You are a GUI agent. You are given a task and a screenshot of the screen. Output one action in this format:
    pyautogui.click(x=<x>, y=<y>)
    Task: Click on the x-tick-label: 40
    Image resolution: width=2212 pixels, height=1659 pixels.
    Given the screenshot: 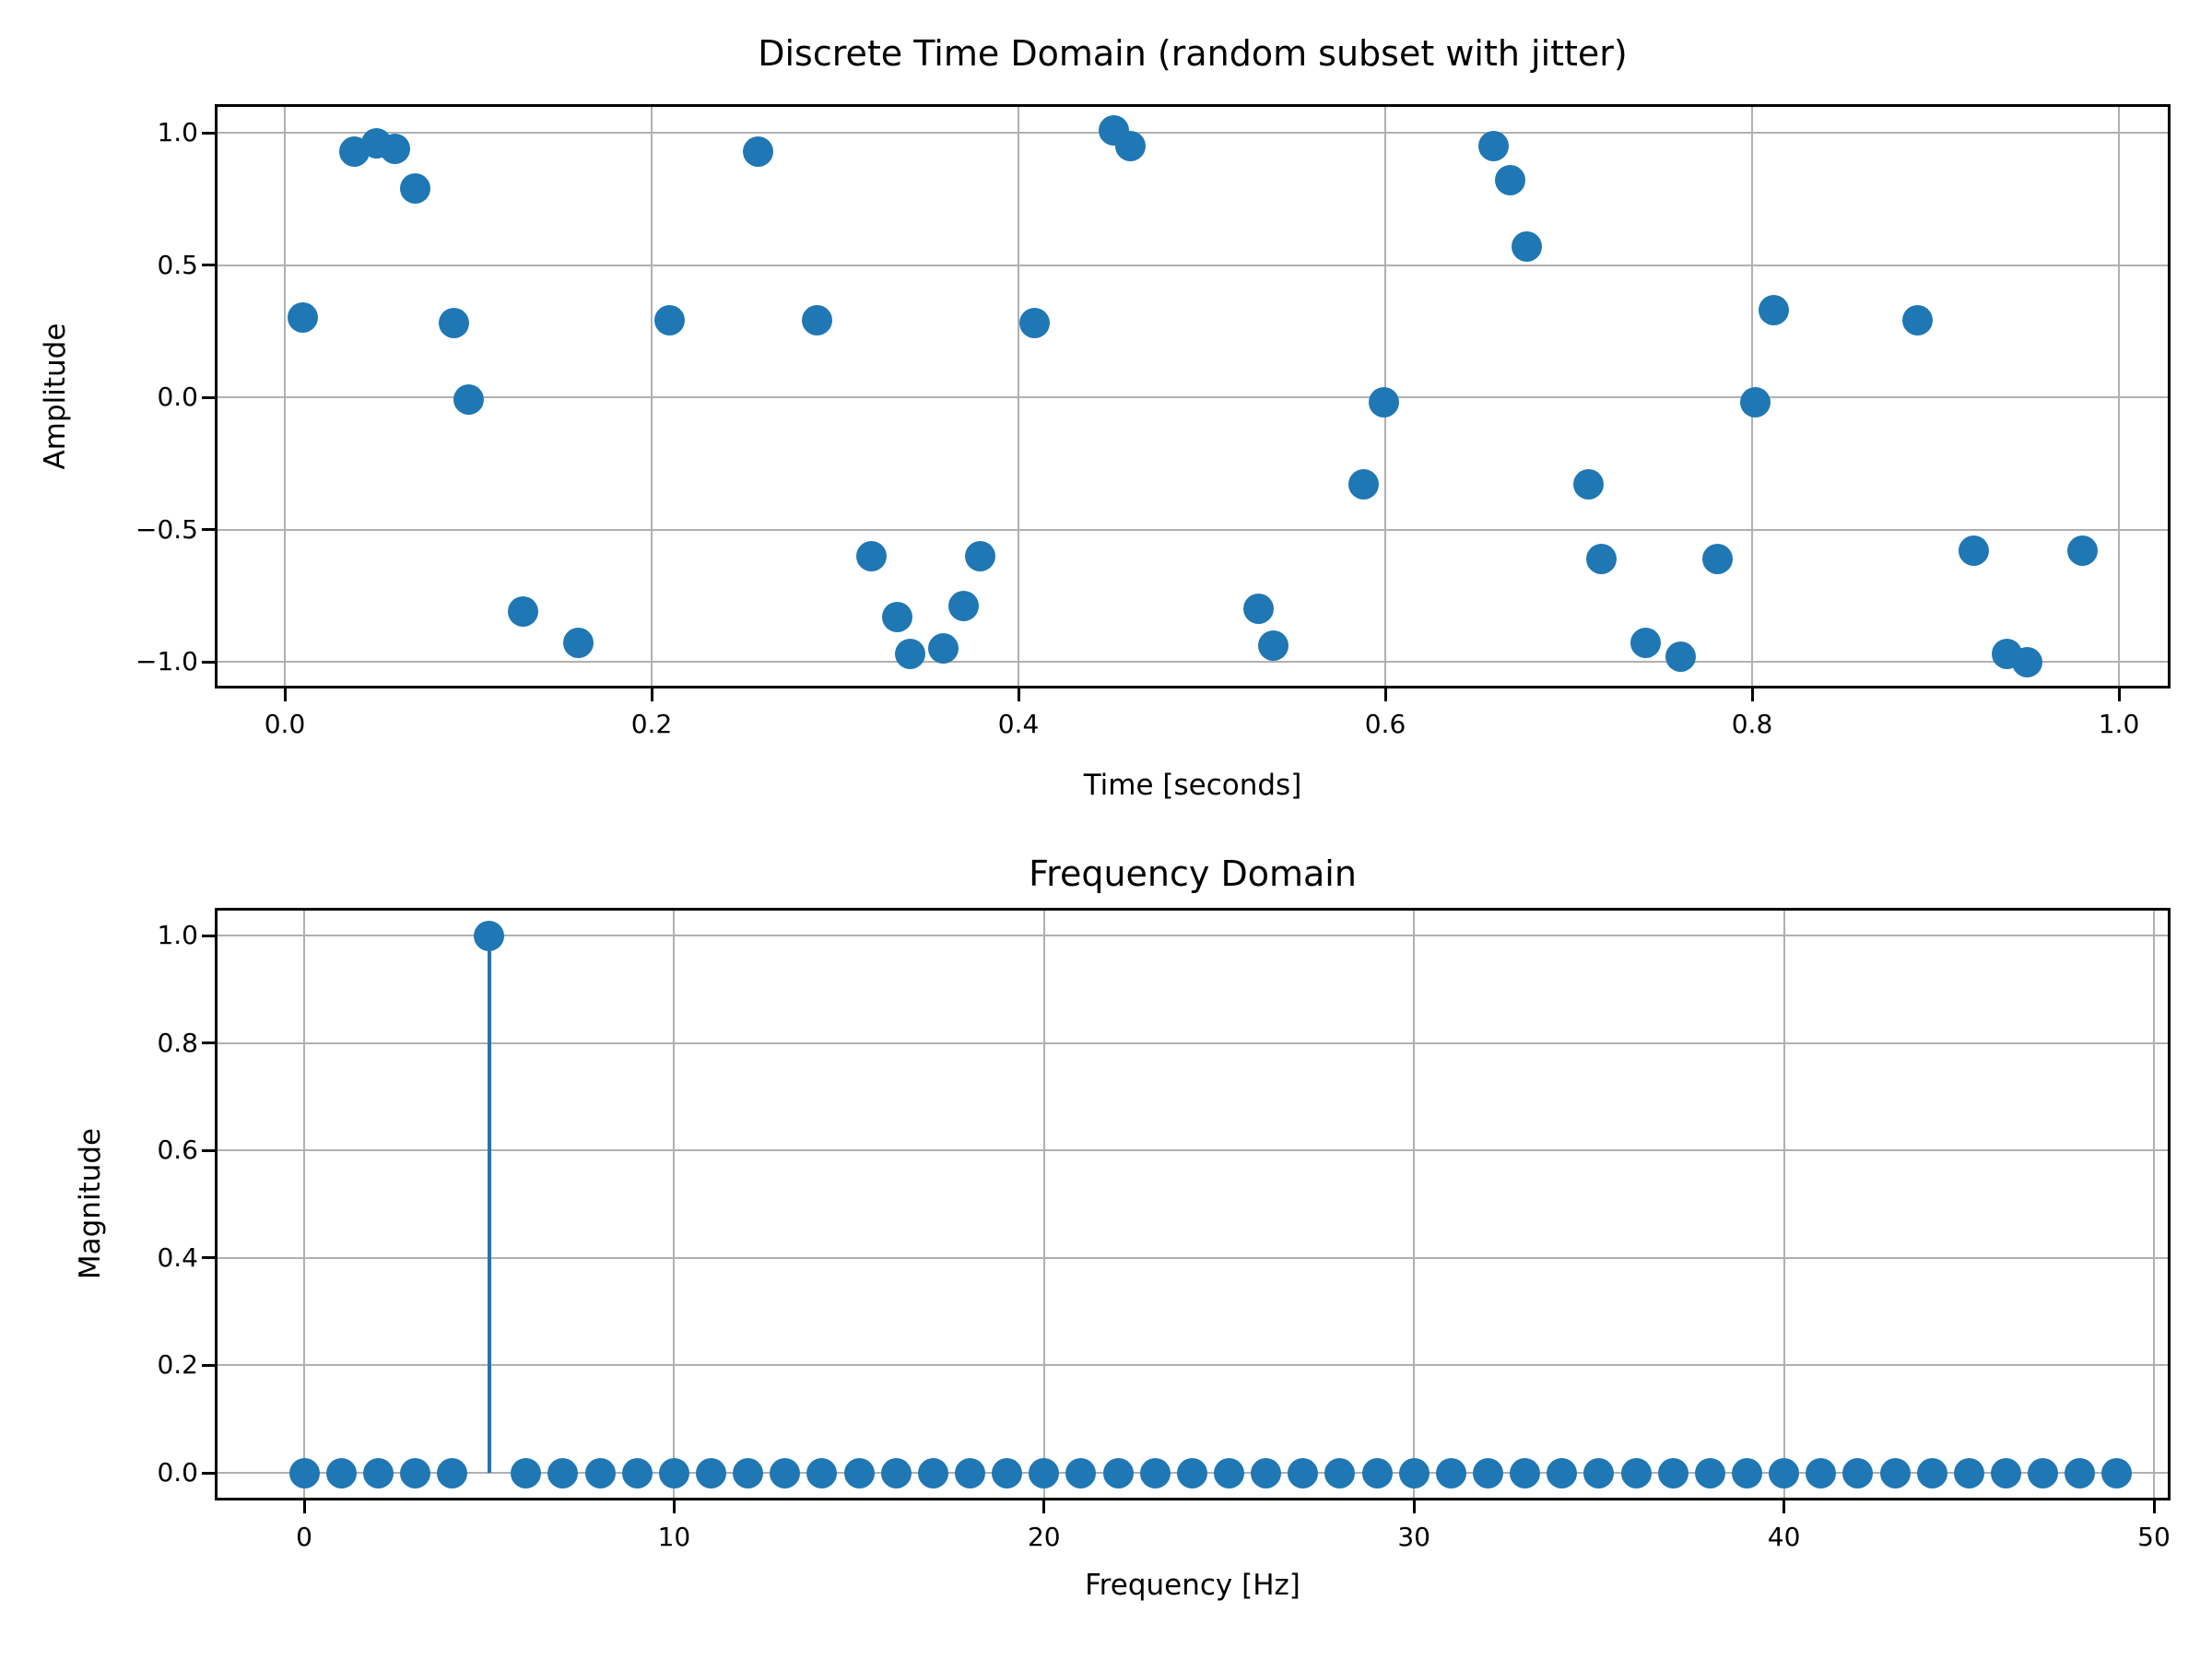 What is the action you would take?
    pyautogui.click(x=1784, y=1537)
    